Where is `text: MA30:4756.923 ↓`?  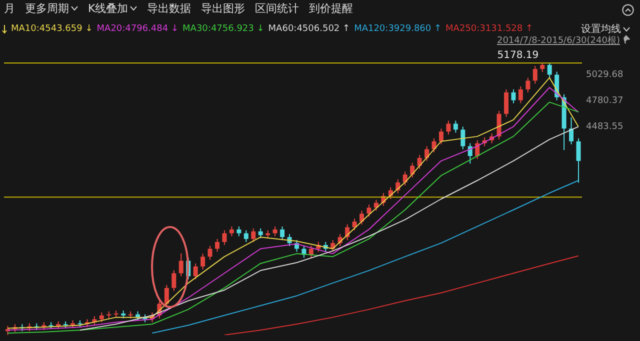 text: MA30:4756.923 ↓ is located at coordinates (223, 29).